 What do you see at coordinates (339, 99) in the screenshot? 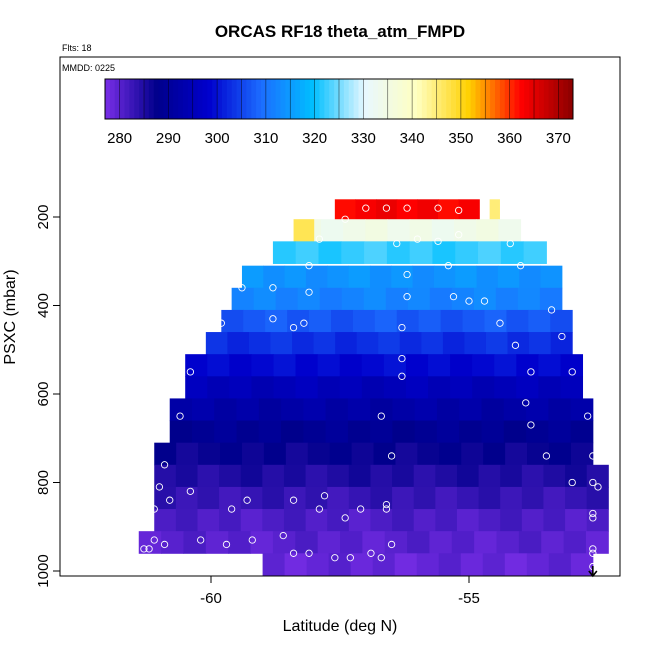
I see `colorbar` at bounding box center [339, 99].